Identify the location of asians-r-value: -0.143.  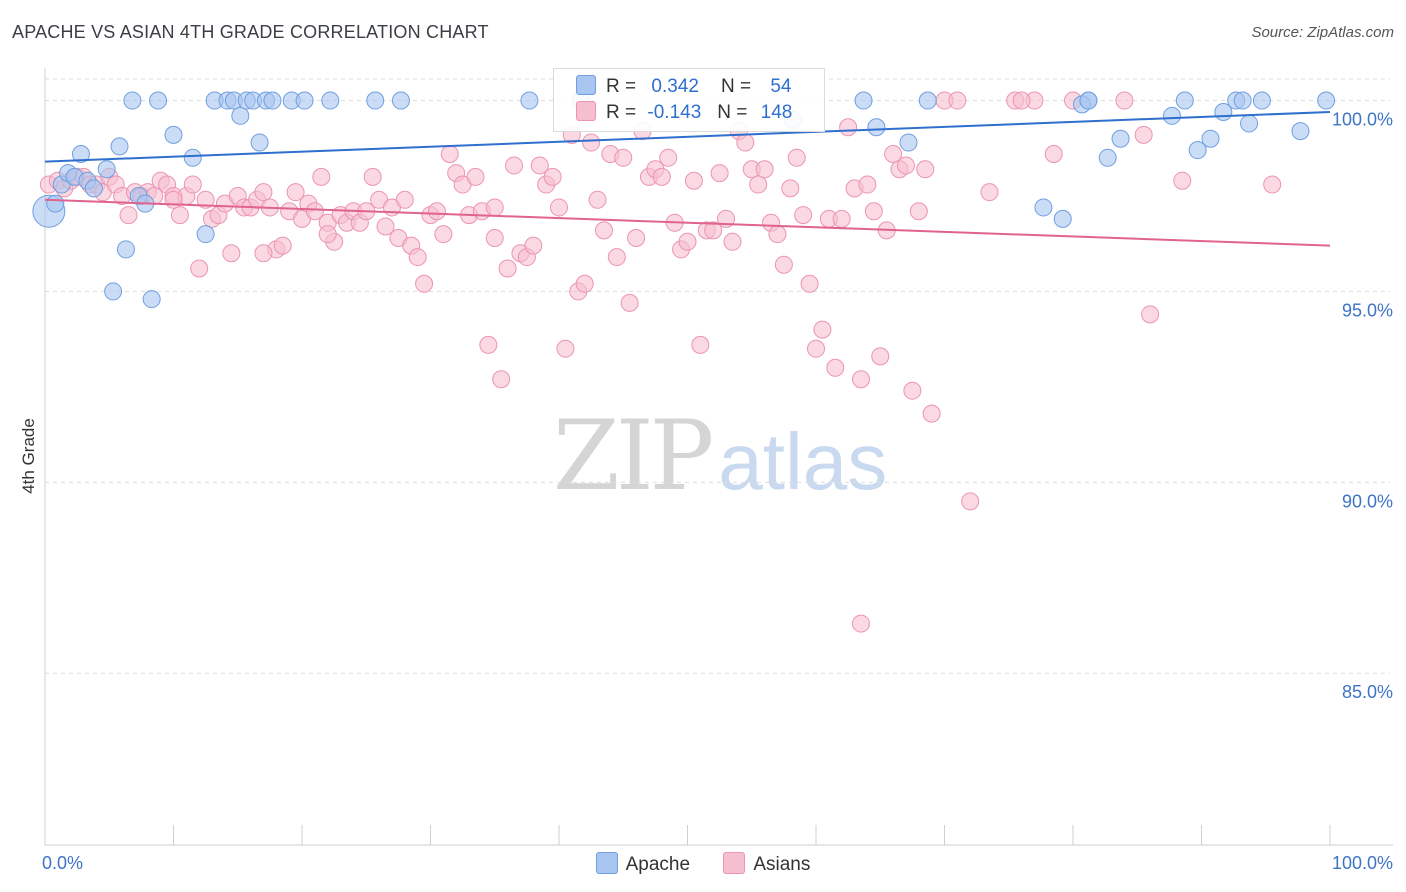
(674, 112).